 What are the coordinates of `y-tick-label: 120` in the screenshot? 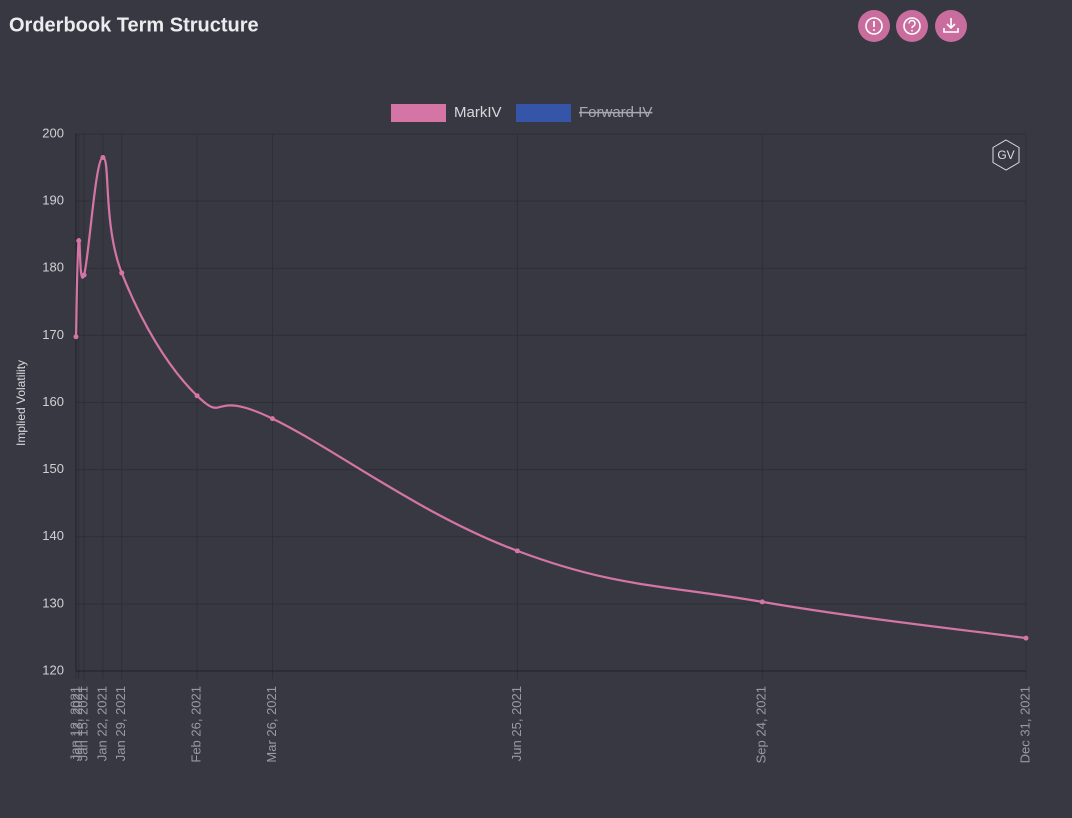 It's located at (53, 669).